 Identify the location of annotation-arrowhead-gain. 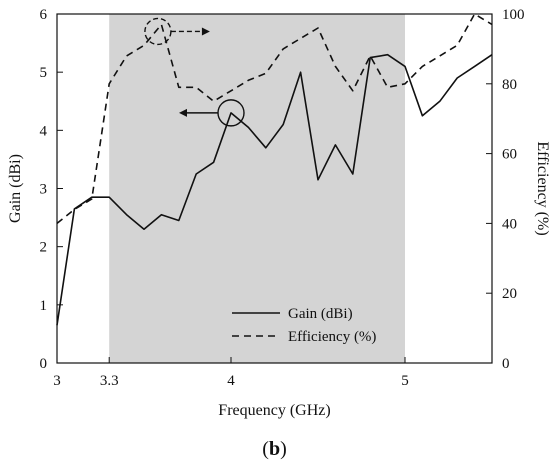
(183, 112).